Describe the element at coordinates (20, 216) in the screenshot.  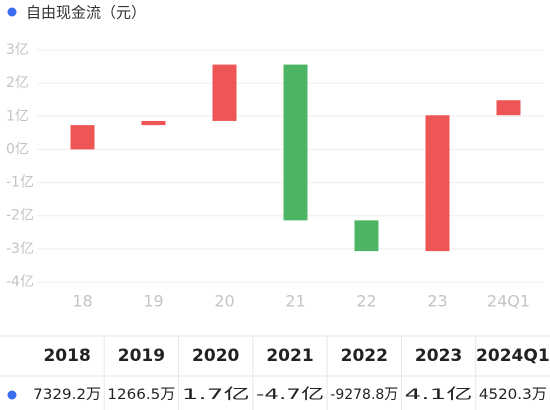
I see `y-tick-label: -2亿` at that location.